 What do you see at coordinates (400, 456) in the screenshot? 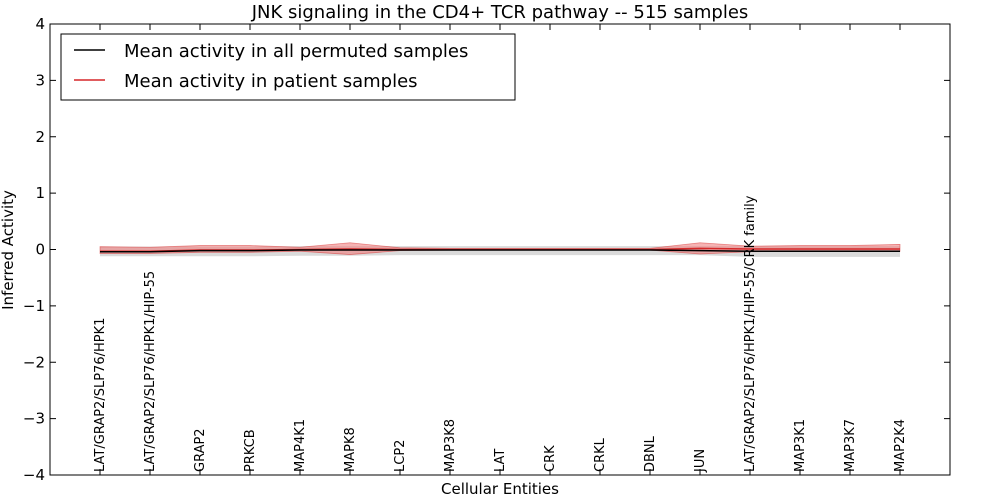
I see `x-tick-label: LCP2` at bounding box center [400, 456].